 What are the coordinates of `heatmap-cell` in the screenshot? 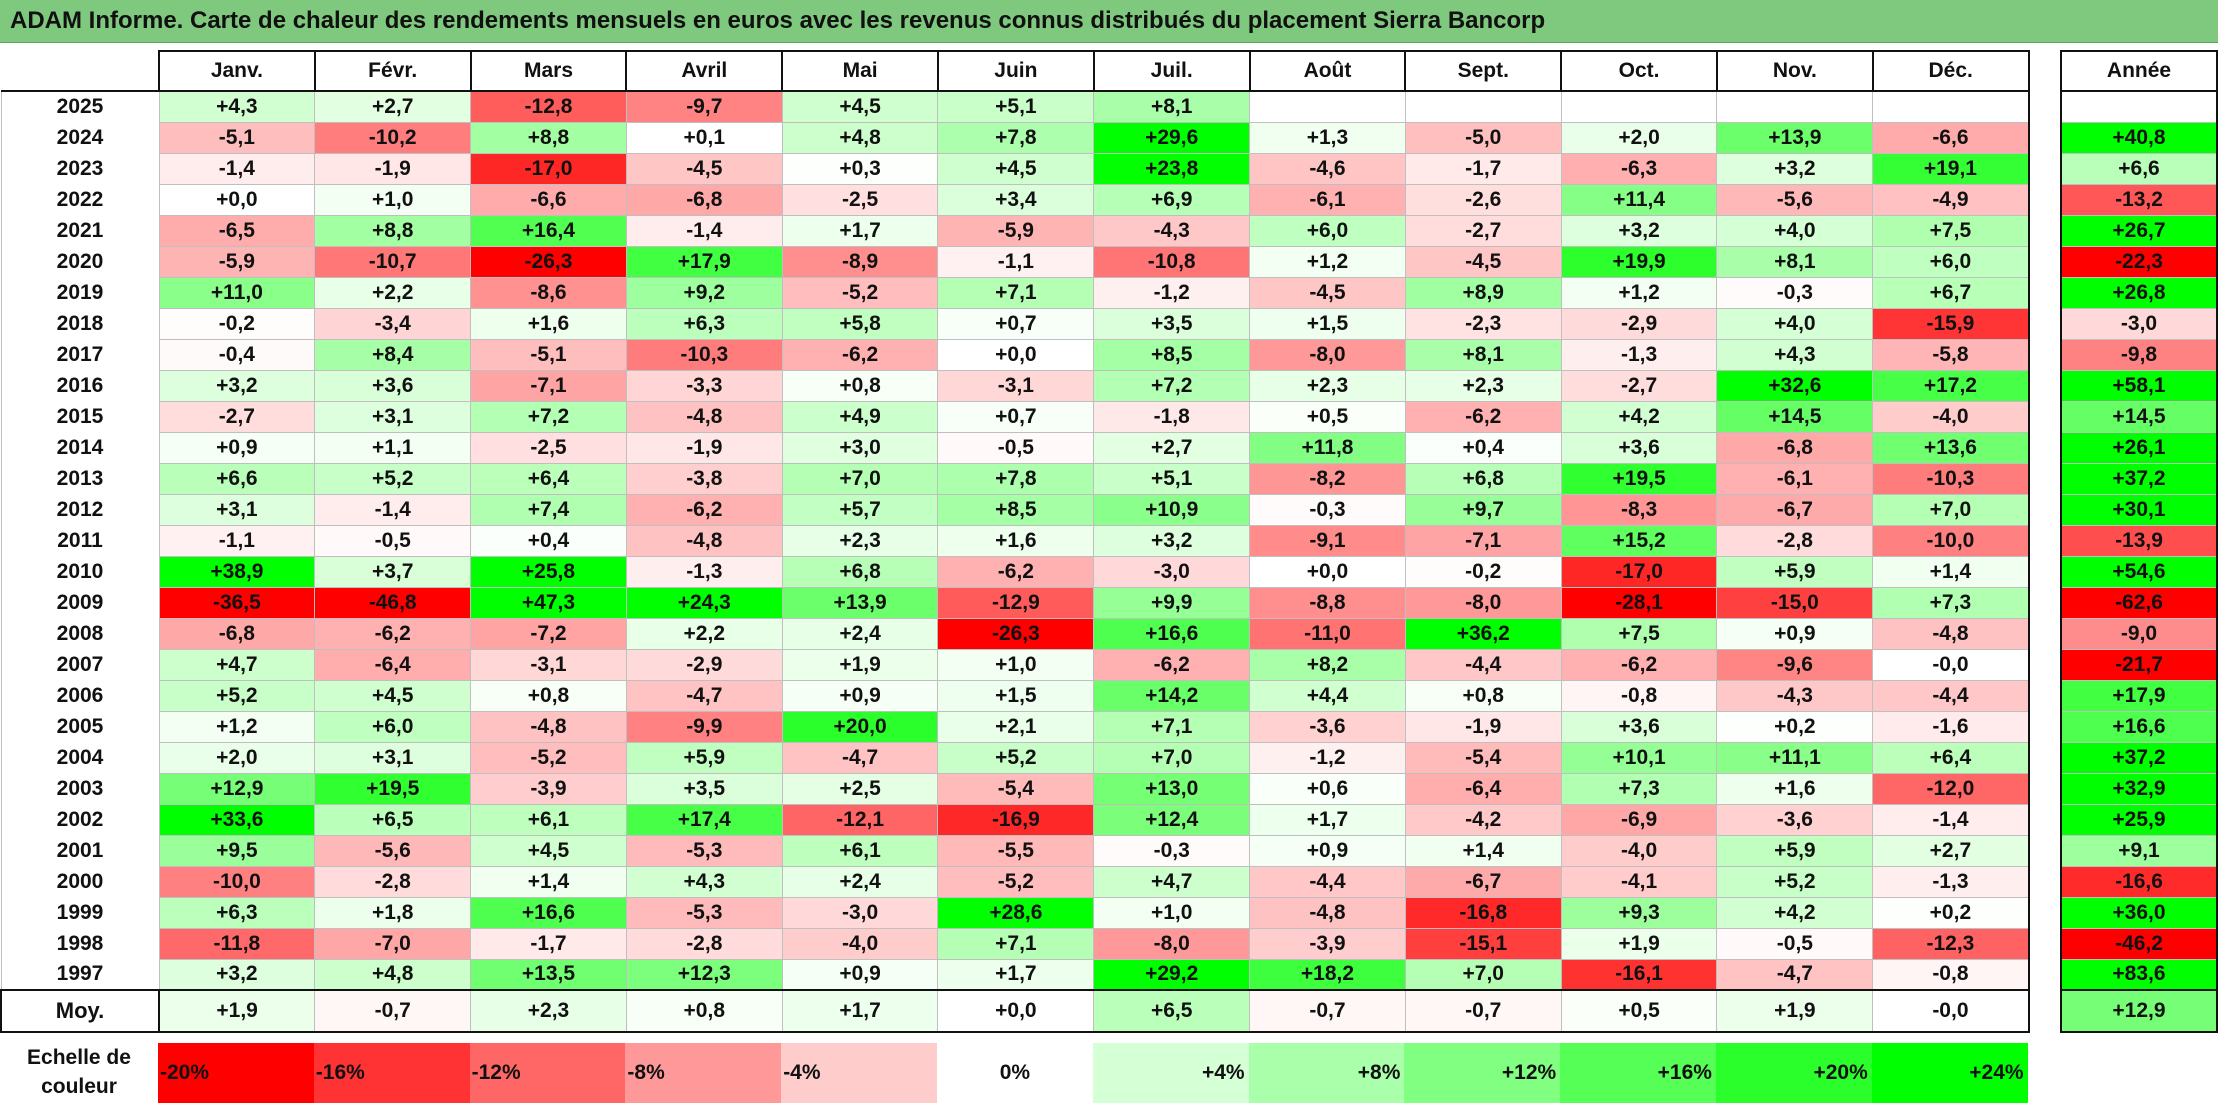 It's located at (1327, 106).